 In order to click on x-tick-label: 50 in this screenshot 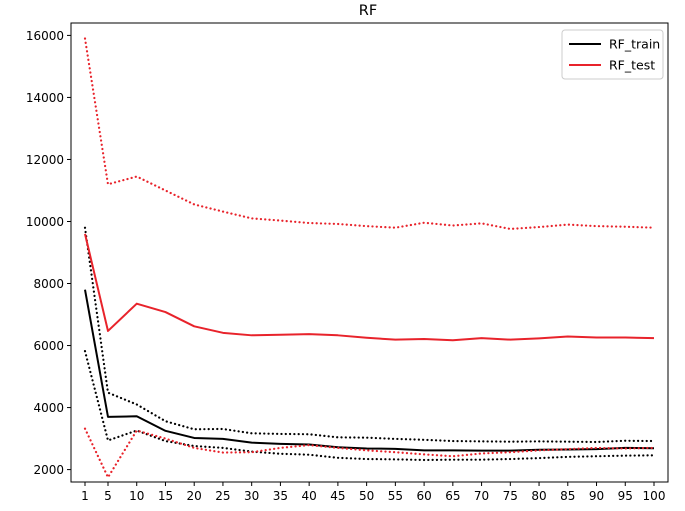, I will do `click(366, 496)`.